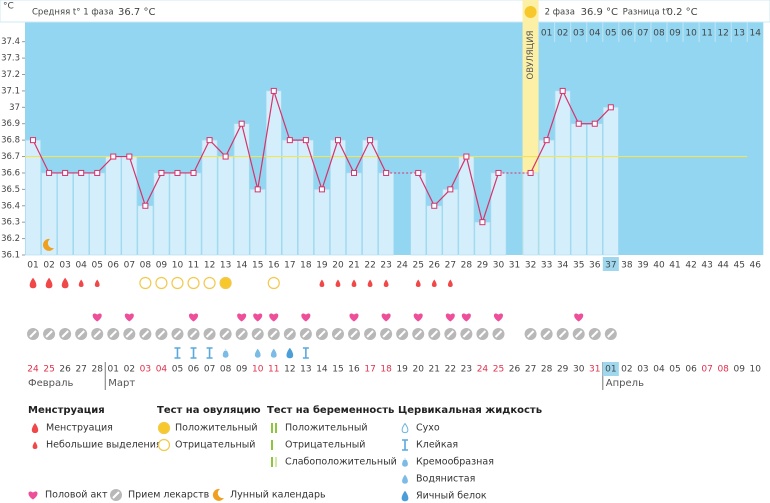 The height and width of the screenshot is (503, 770). Describe the element at coordinates (706, 34) in the screenshot. I see `phase2-day: 11` at that location.